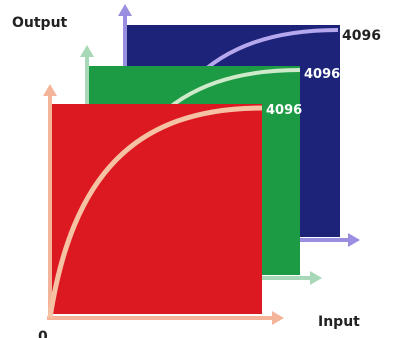  I want to click on green-max-label: 4096, so click(322, 74).